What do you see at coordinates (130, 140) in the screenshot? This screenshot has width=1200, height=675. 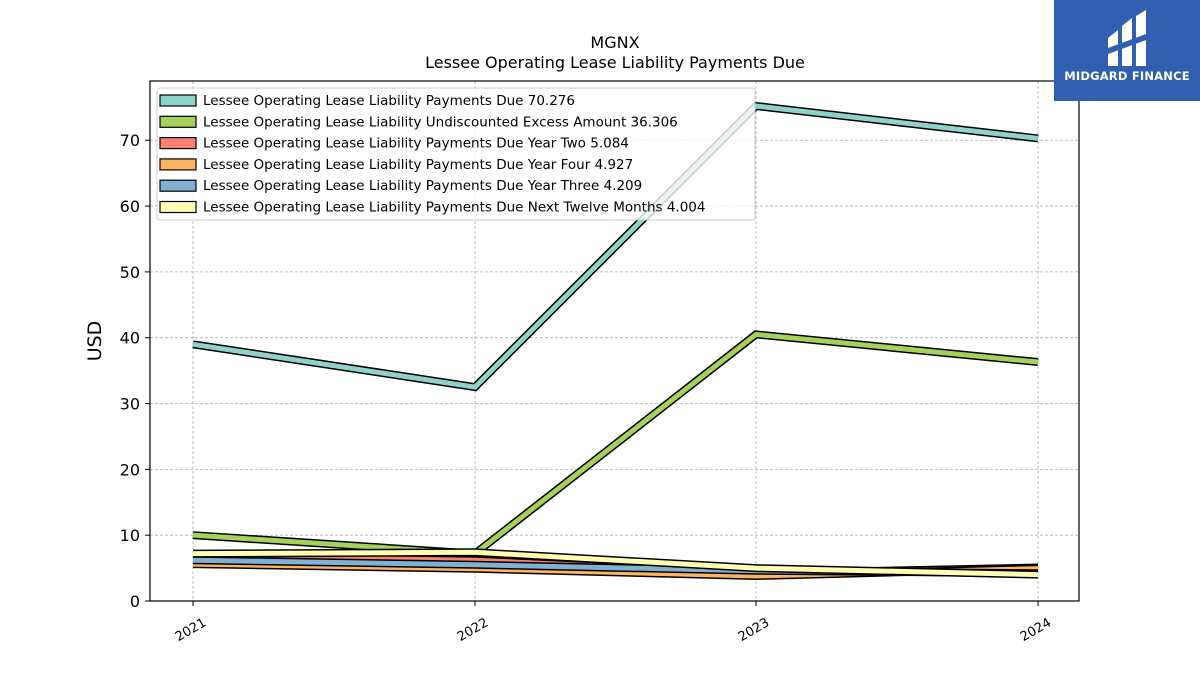 I see `y-tick-label: 70` at bounding box center [130, 140].